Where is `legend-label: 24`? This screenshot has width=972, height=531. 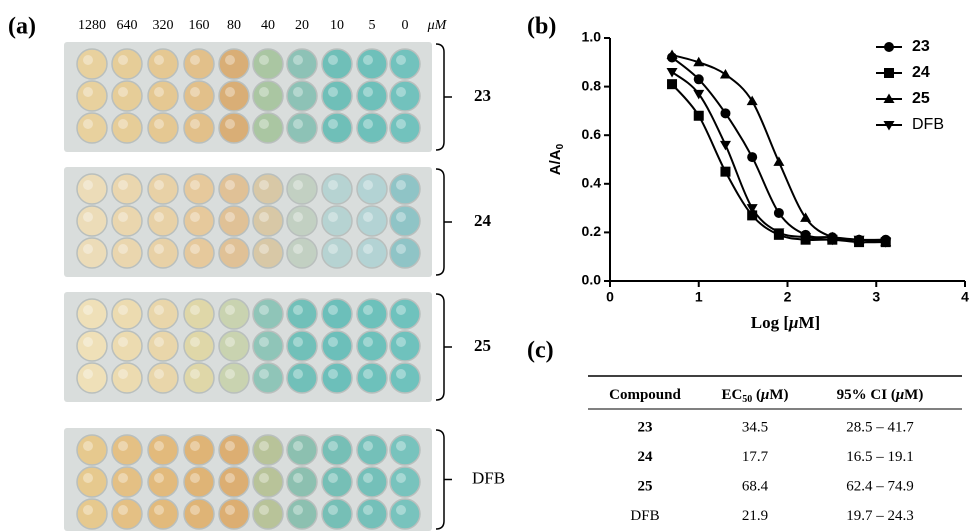
legend-label: 24 is located at coordinates (921, 72).